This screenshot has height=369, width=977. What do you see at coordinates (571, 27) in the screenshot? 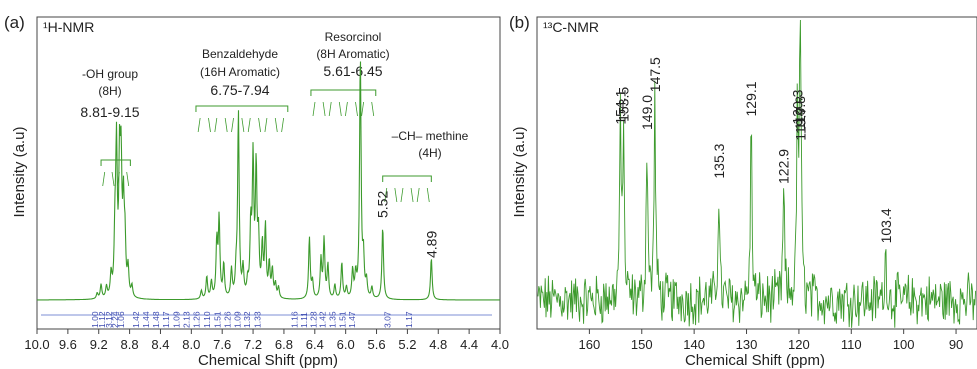
I see `panel-title-b: ¹³C-NMR` at bounding box center [571, 27].